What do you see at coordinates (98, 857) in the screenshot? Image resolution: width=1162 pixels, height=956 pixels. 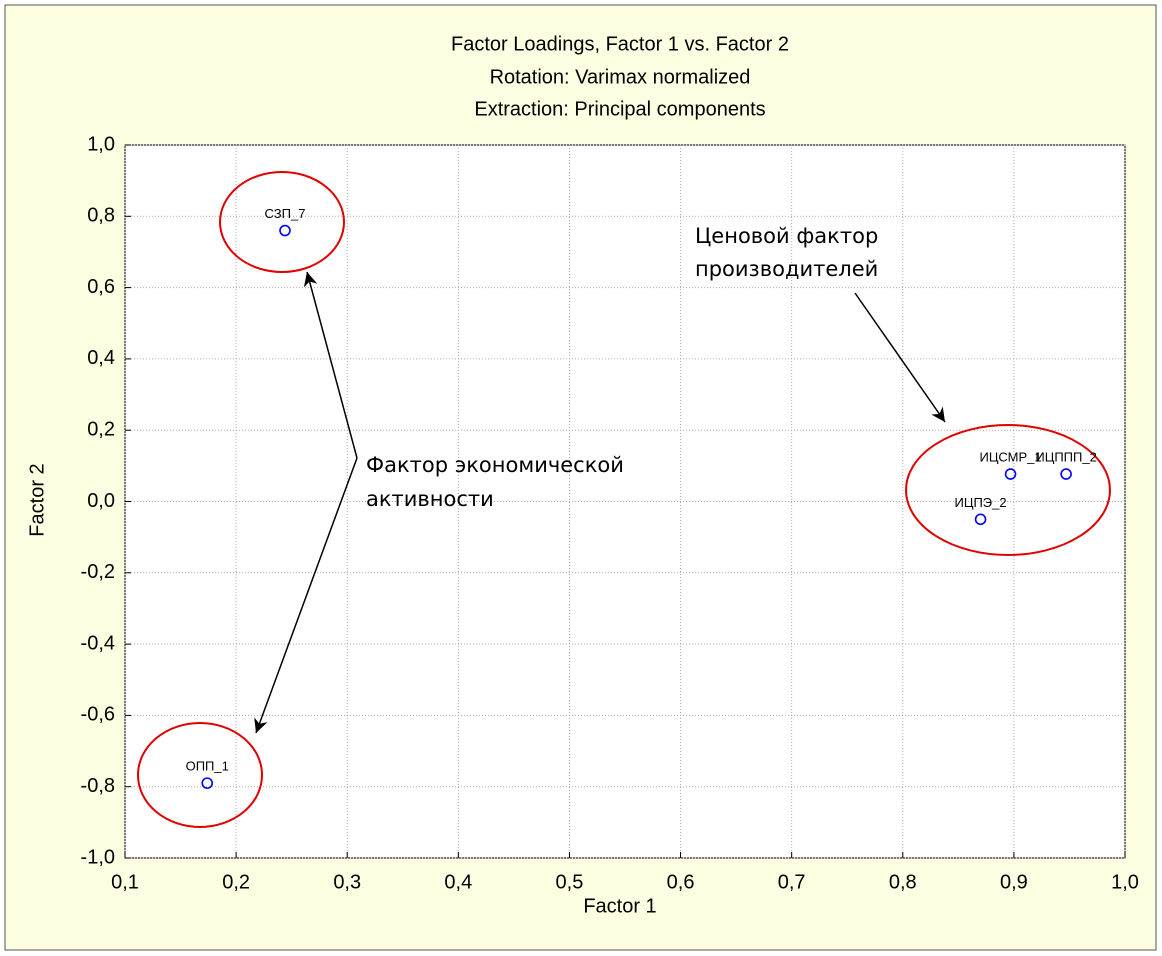 I see `y-tick-label: -1,0` at bounding box center [98, 857].